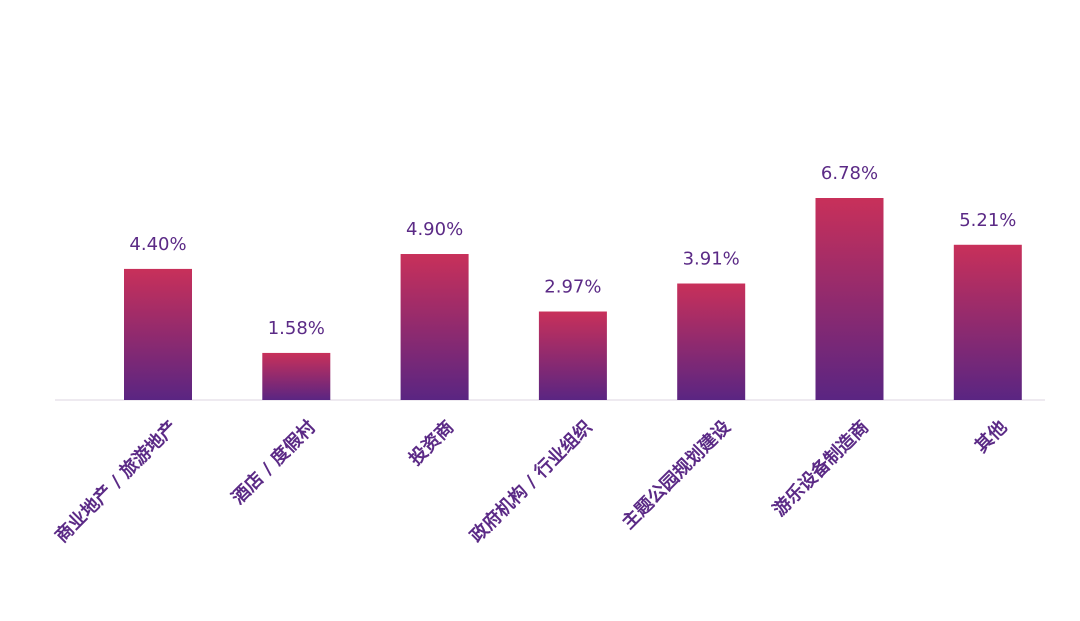 The width and height of the screenshot is (1080, 621). I want to click on category-label: 酒店 / 度假村, so click(273, 462).